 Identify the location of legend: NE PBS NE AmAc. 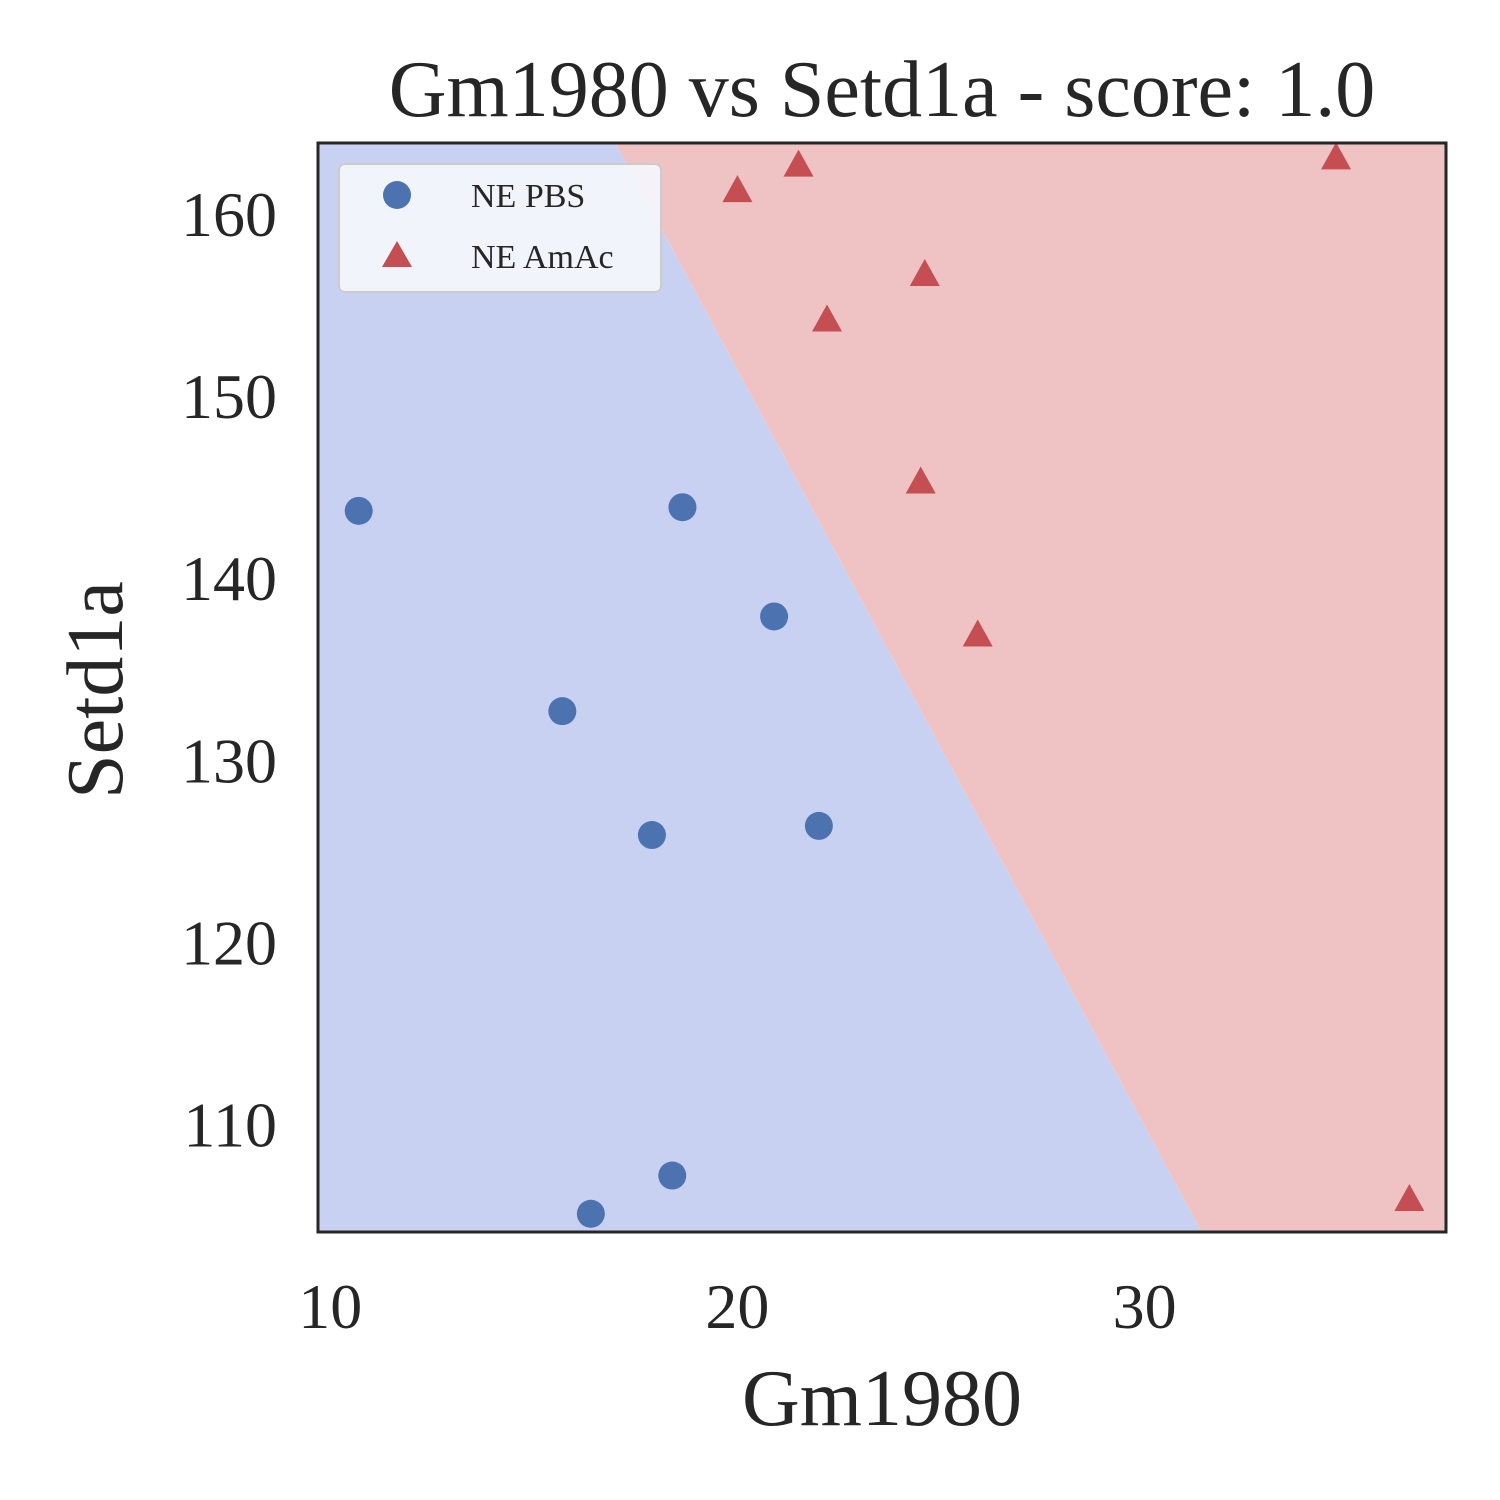
(500, 228).